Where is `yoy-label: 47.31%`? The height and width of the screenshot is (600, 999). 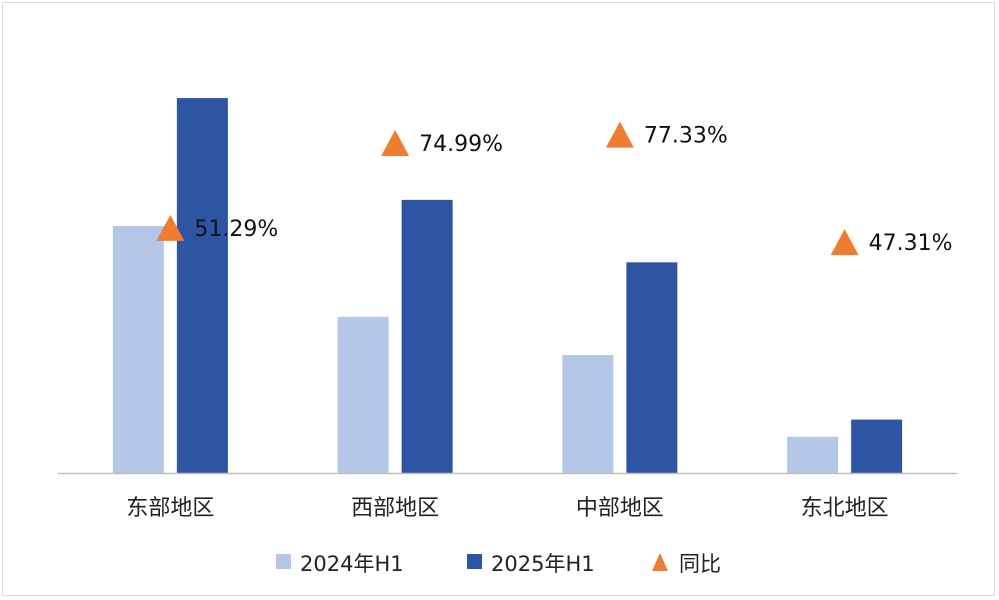 yoy-label: 47.31% is located at coordinates (911, 243).